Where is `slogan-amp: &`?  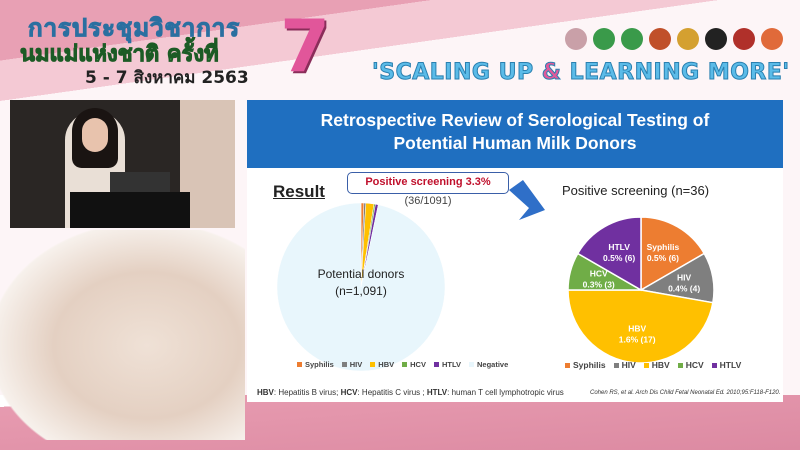
slogan-amp: & is located at coordinates (551, 73).